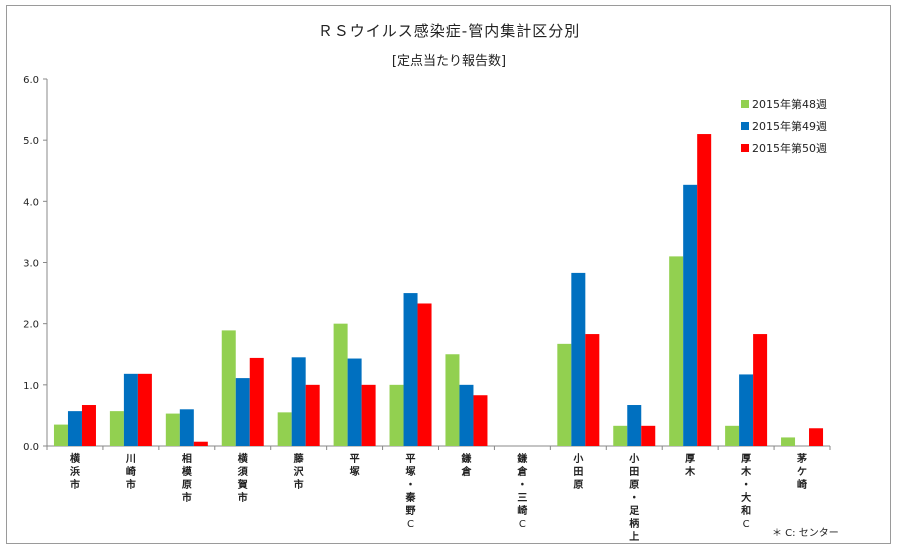 Image resolution: width=898 pixels, height=550 pixels. What do you see at coordinates (789, 148) in the screenshot?
I see `legend-label-3: 2015年第50週` at bounding box center [789, 148].